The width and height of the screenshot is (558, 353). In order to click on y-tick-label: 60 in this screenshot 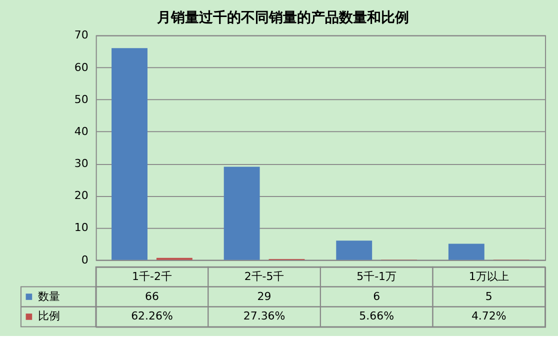, I will do `click(81, 67)`.